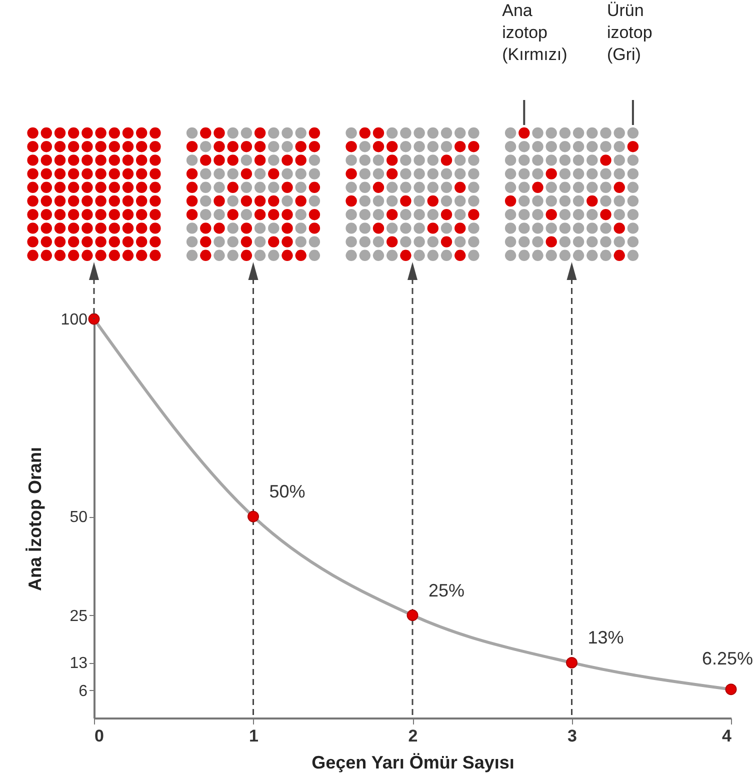 The width and height of the screenshot is (755, 779). Describe the element at coordinates (79, 517) in the screenshot. I see `y-tick-label: 50` at that location.